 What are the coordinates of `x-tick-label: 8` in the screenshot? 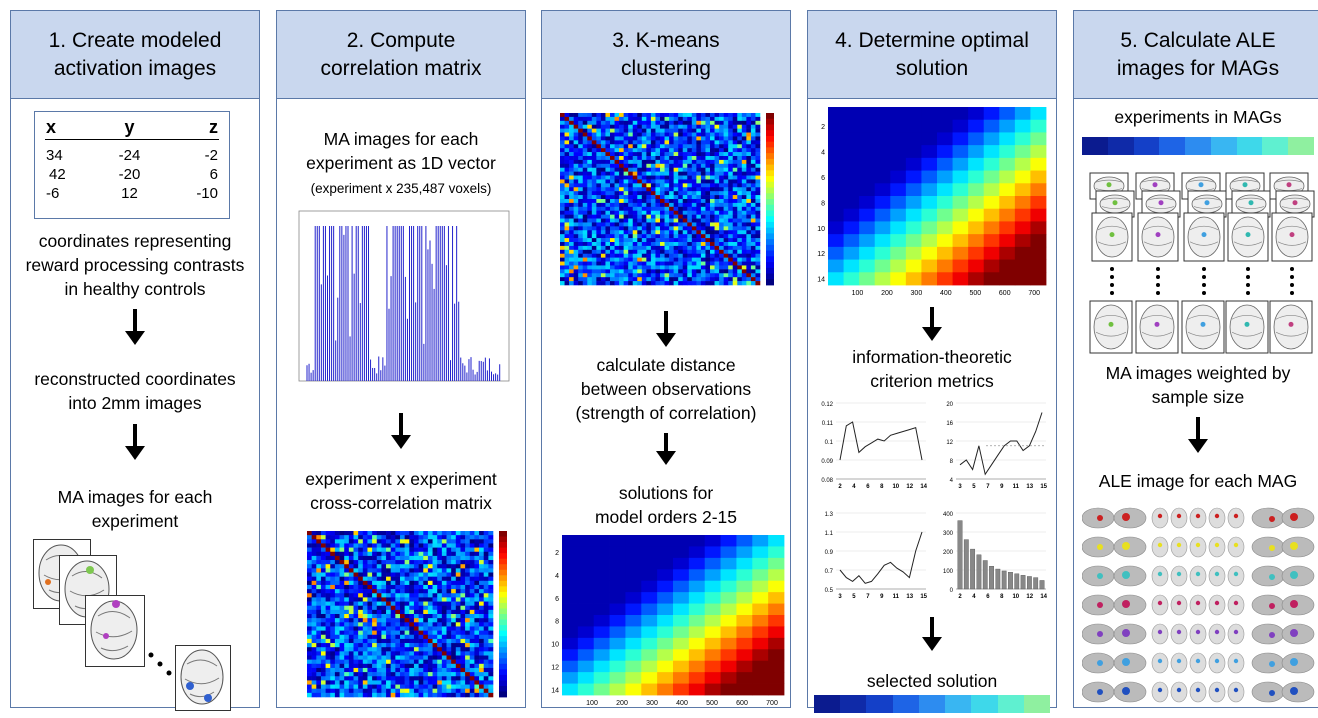 It's located at (1002, 597).